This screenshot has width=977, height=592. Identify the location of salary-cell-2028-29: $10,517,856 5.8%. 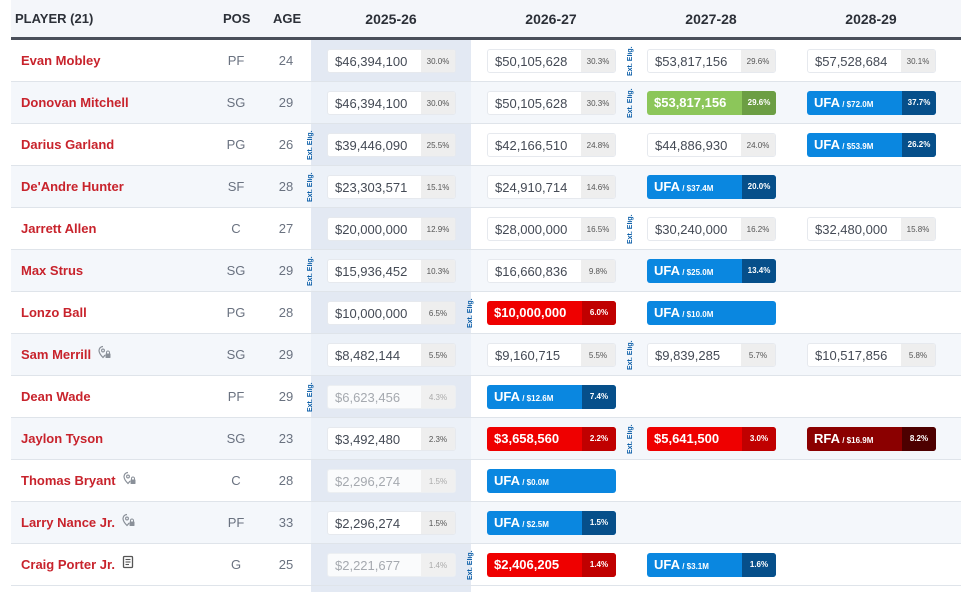
(871, 355).